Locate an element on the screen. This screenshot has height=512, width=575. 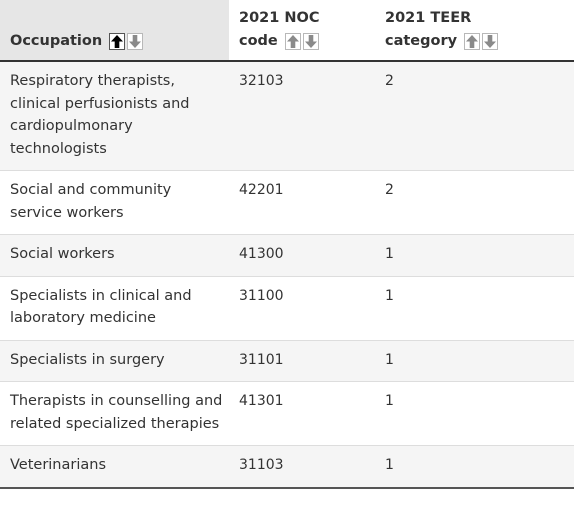
header-row: Occupation is located at coordinates (287, 31).